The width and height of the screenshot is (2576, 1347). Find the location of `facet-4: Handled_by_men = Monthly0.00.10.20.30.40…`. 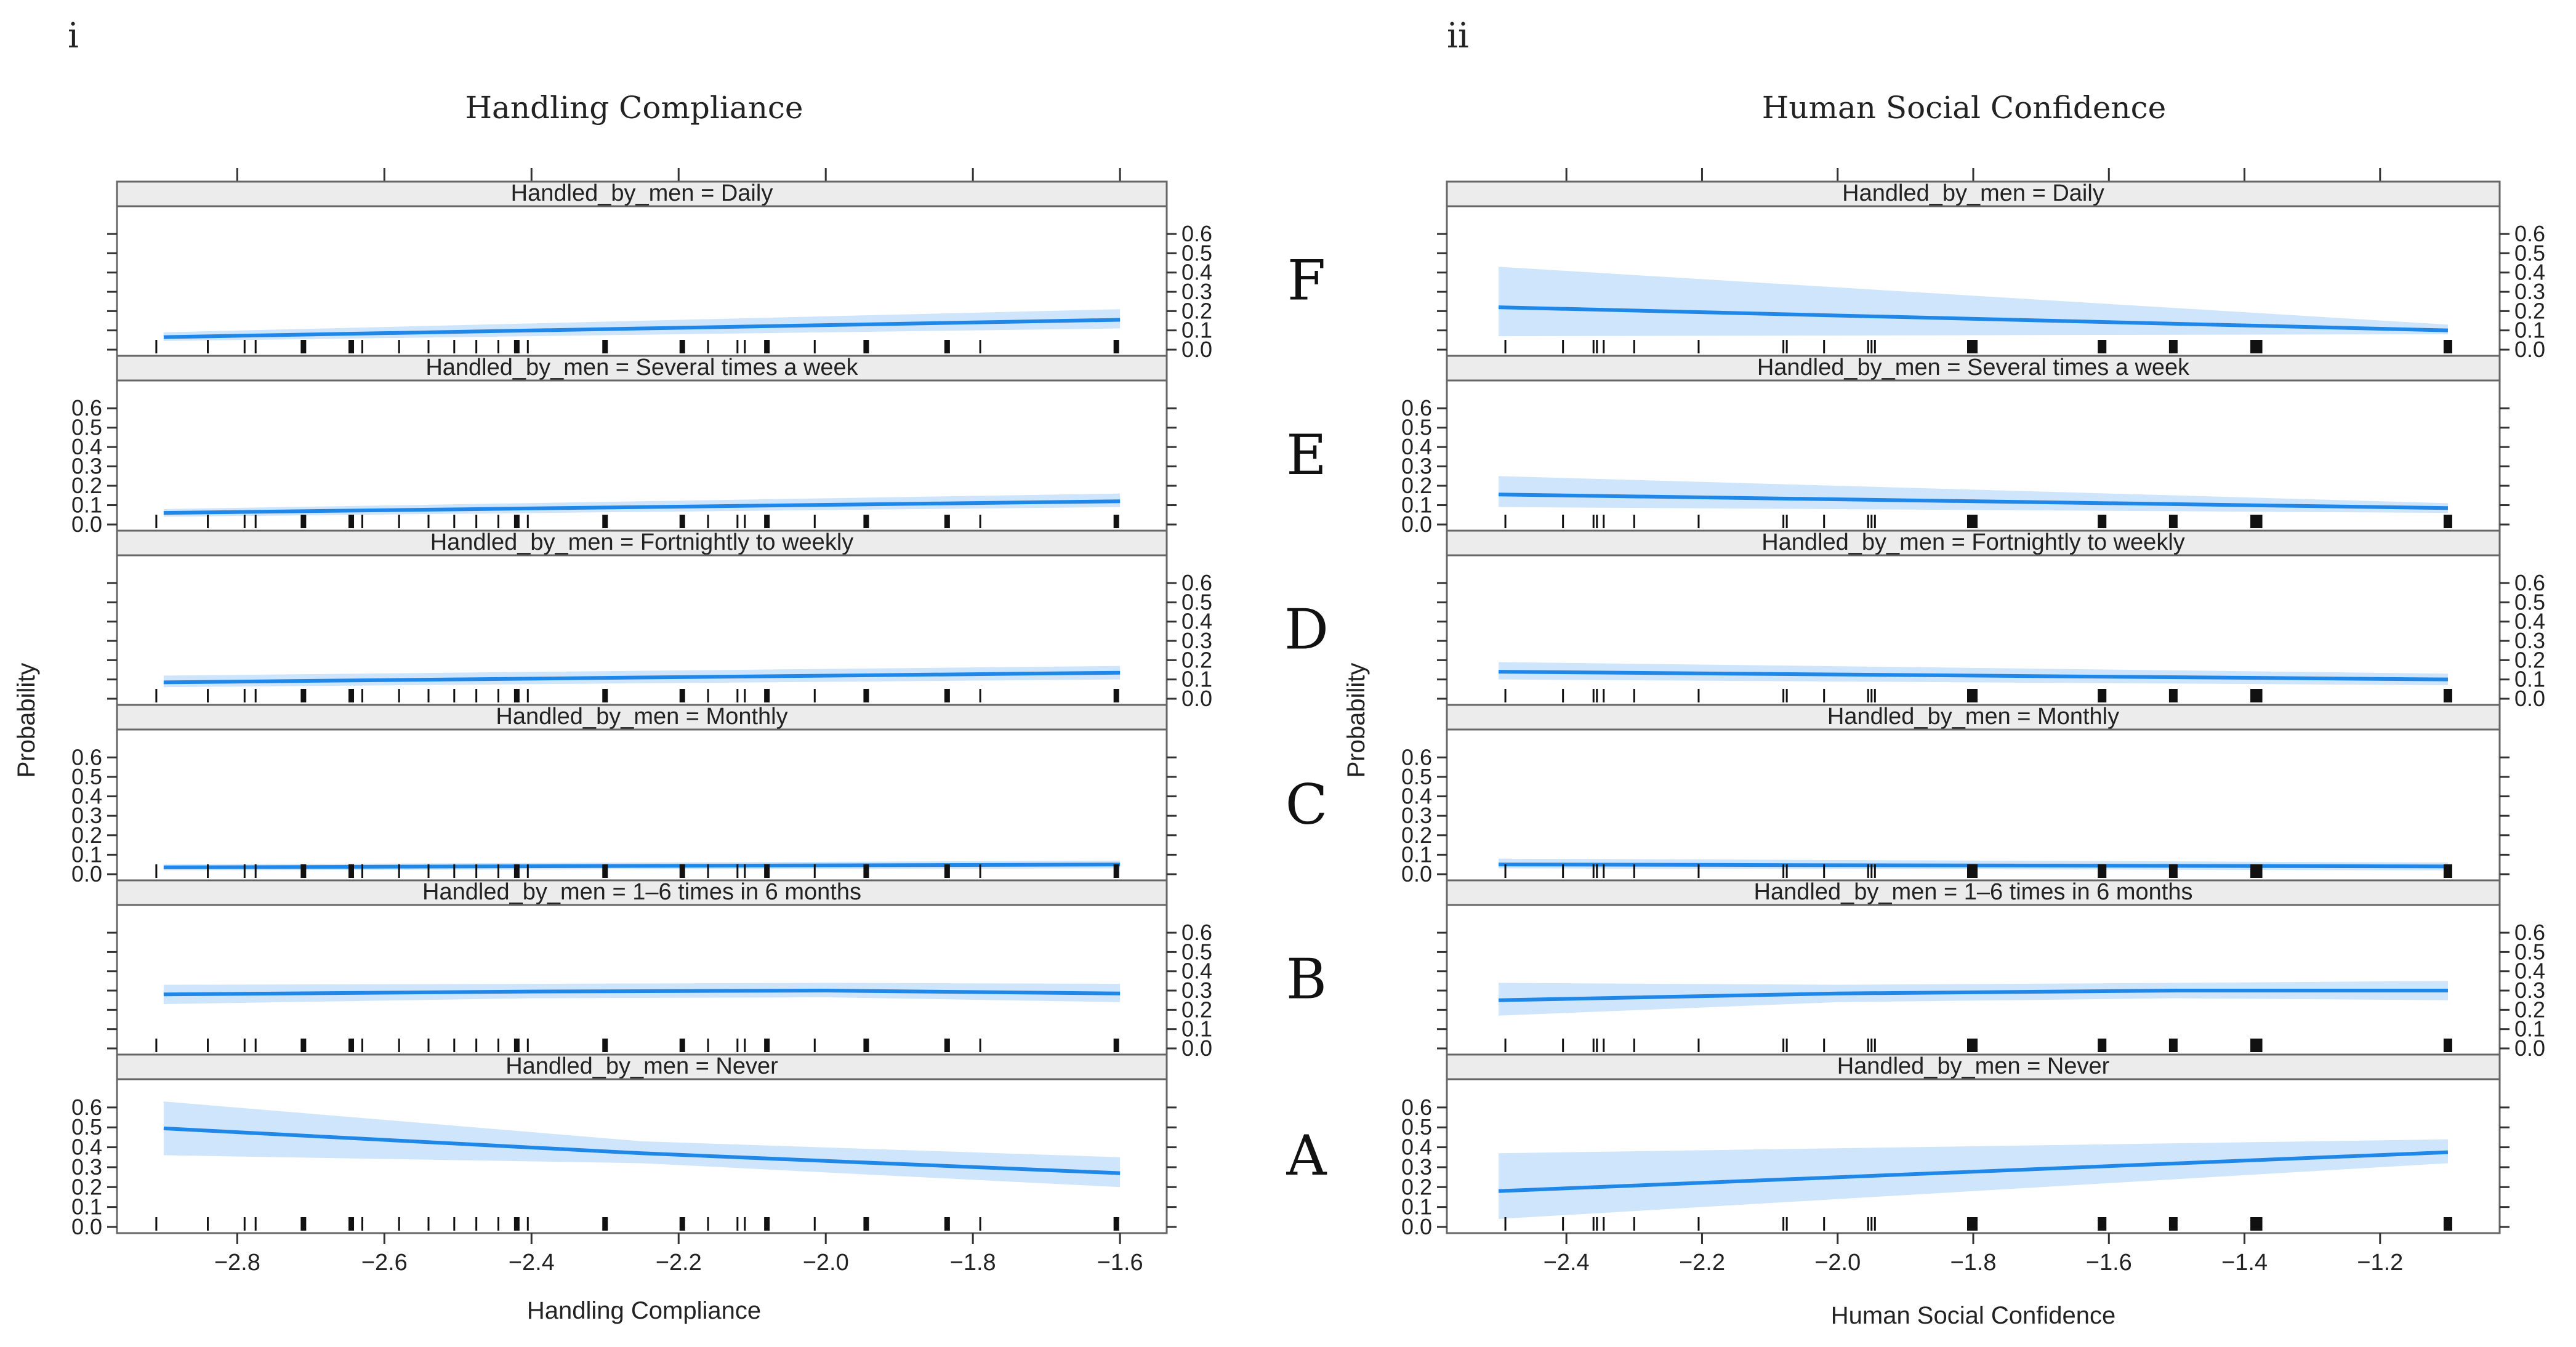

facet-4: Handled_by_men = Monthly0.00.10.20.30.40… is located at coordinates (624, 796).